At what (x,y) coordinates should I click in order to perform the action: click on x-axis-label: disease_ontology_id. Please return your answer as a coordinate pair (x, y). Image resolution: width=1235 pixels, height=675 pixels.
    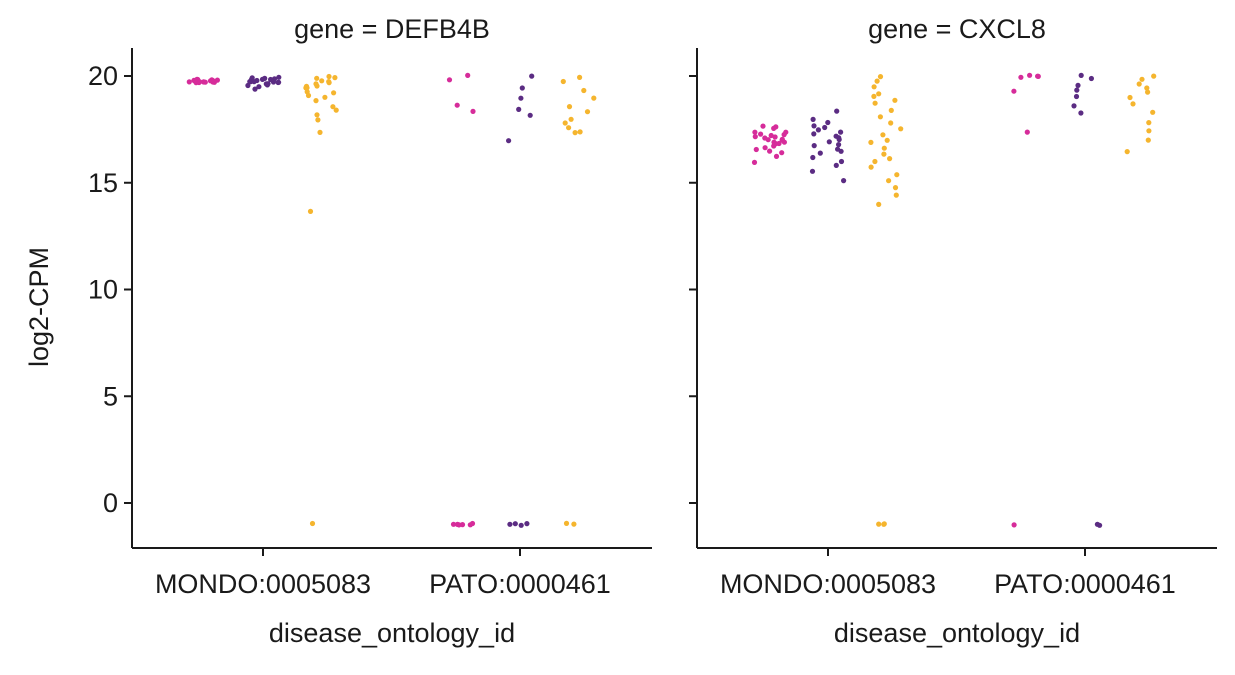
    Looking at the image, I should click on (392, 633).